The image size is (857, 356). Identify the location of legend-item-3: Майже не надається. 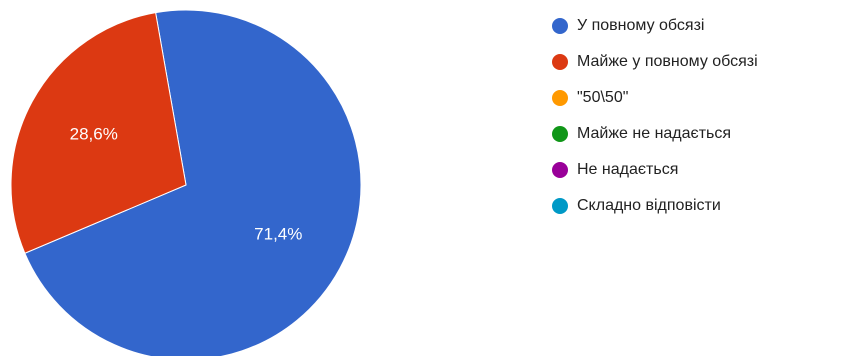
(655, 134).